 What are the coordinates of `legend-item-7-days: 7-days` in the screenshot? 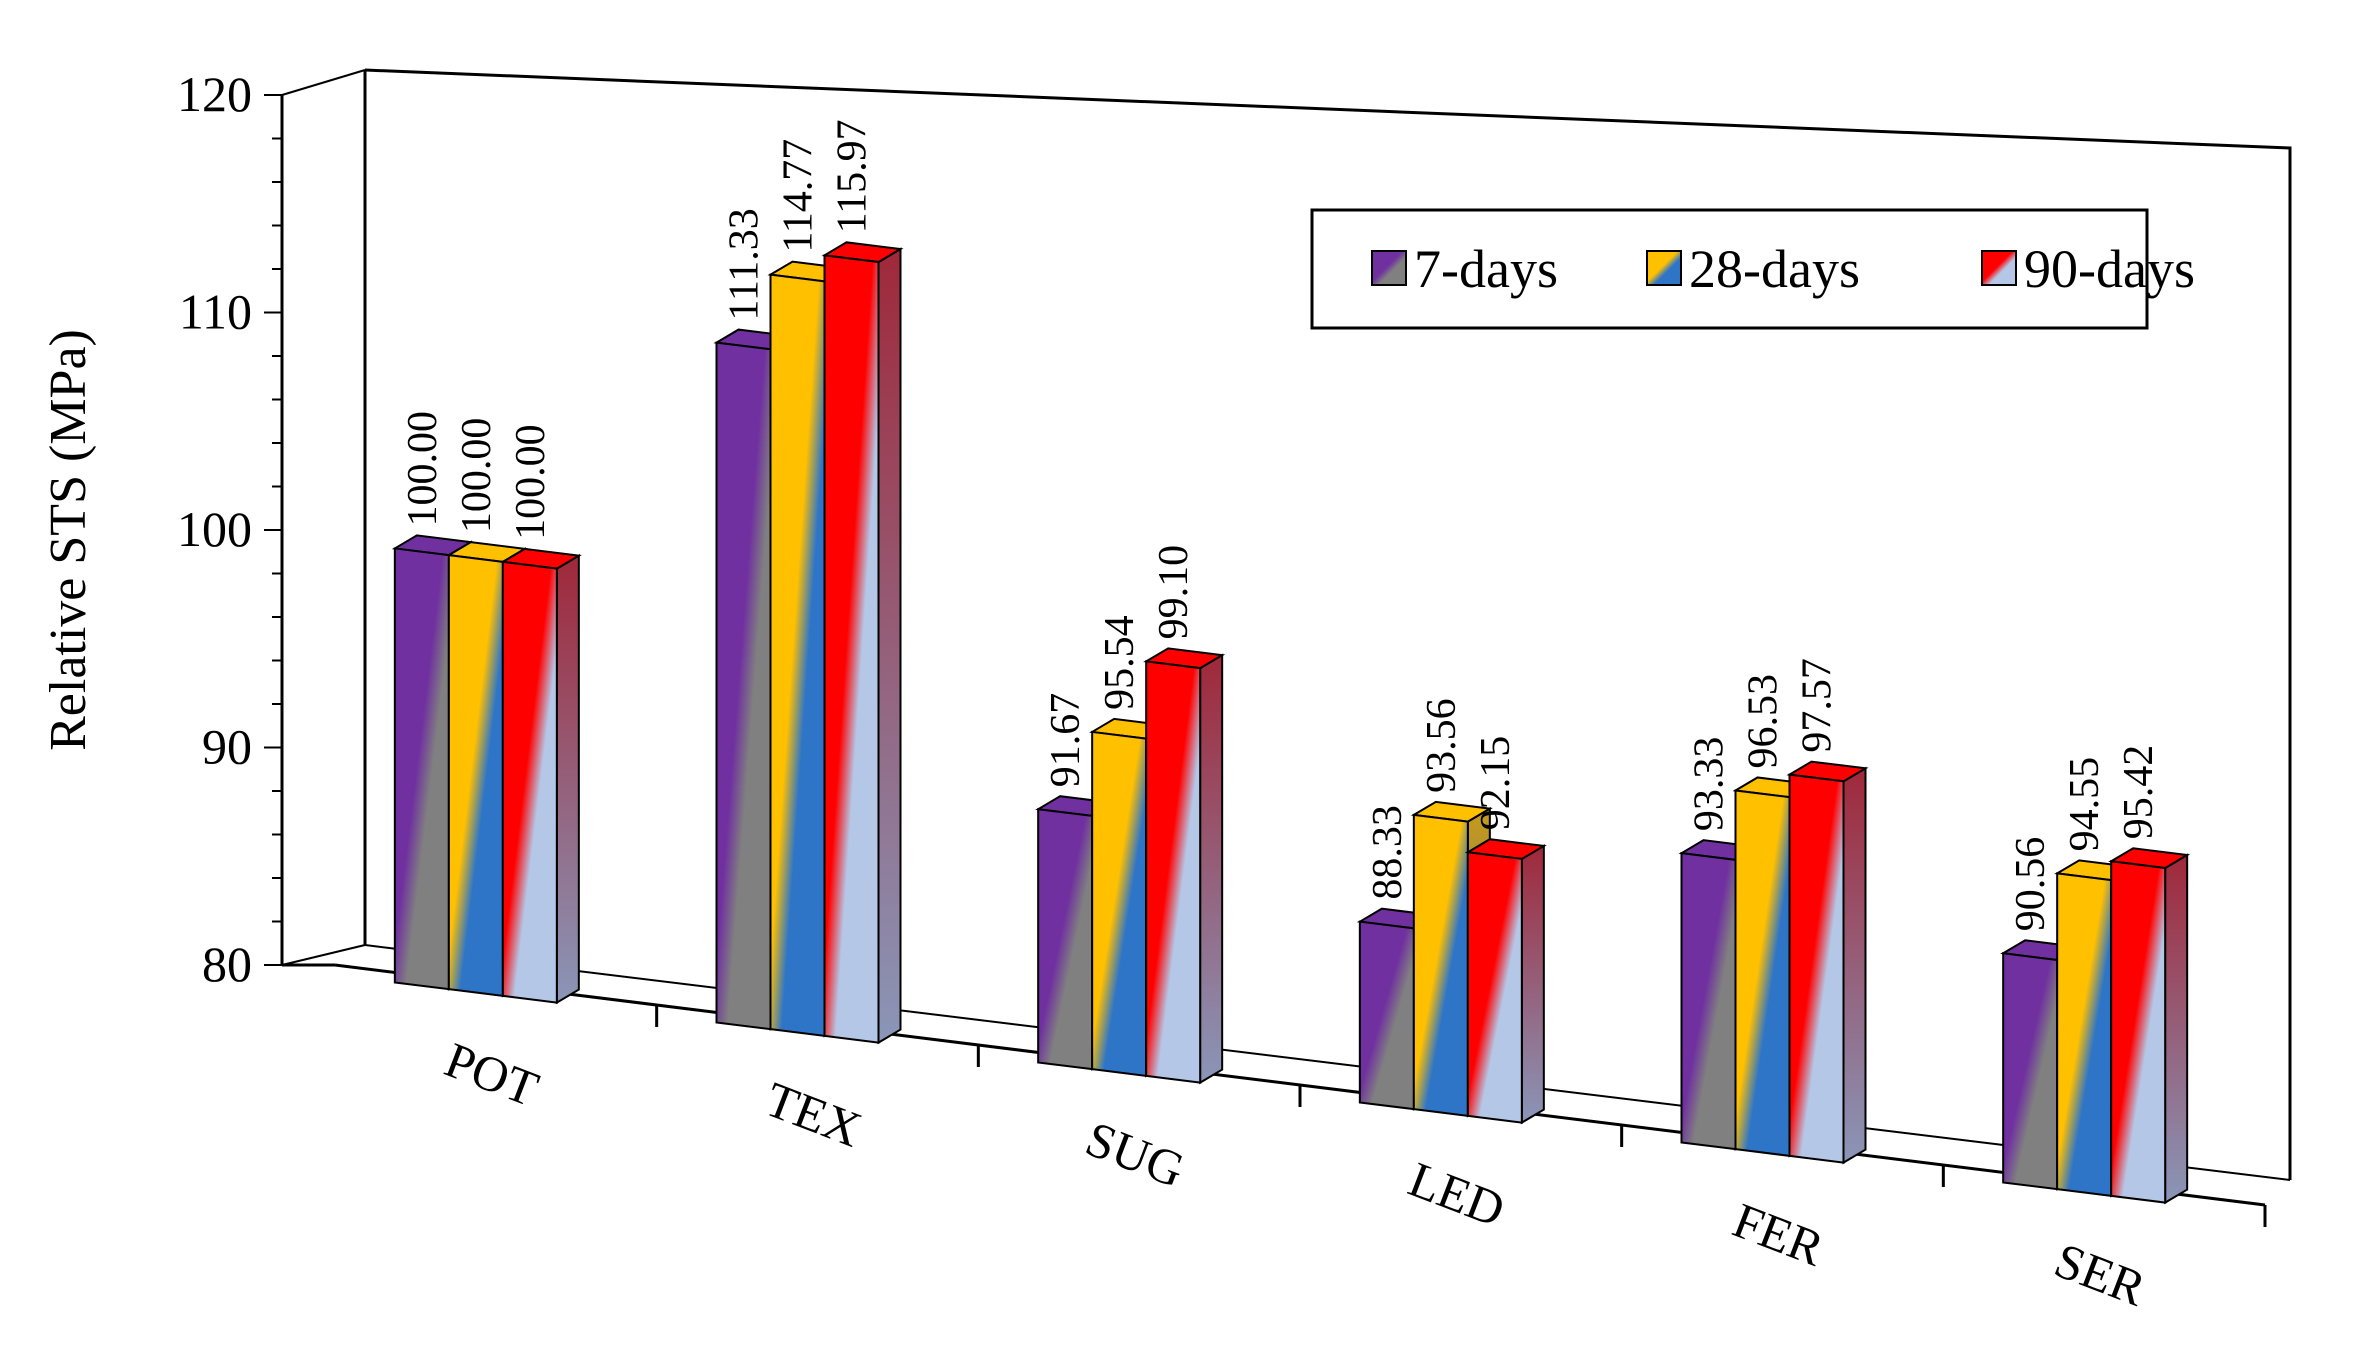 It's located at (1464, 269).